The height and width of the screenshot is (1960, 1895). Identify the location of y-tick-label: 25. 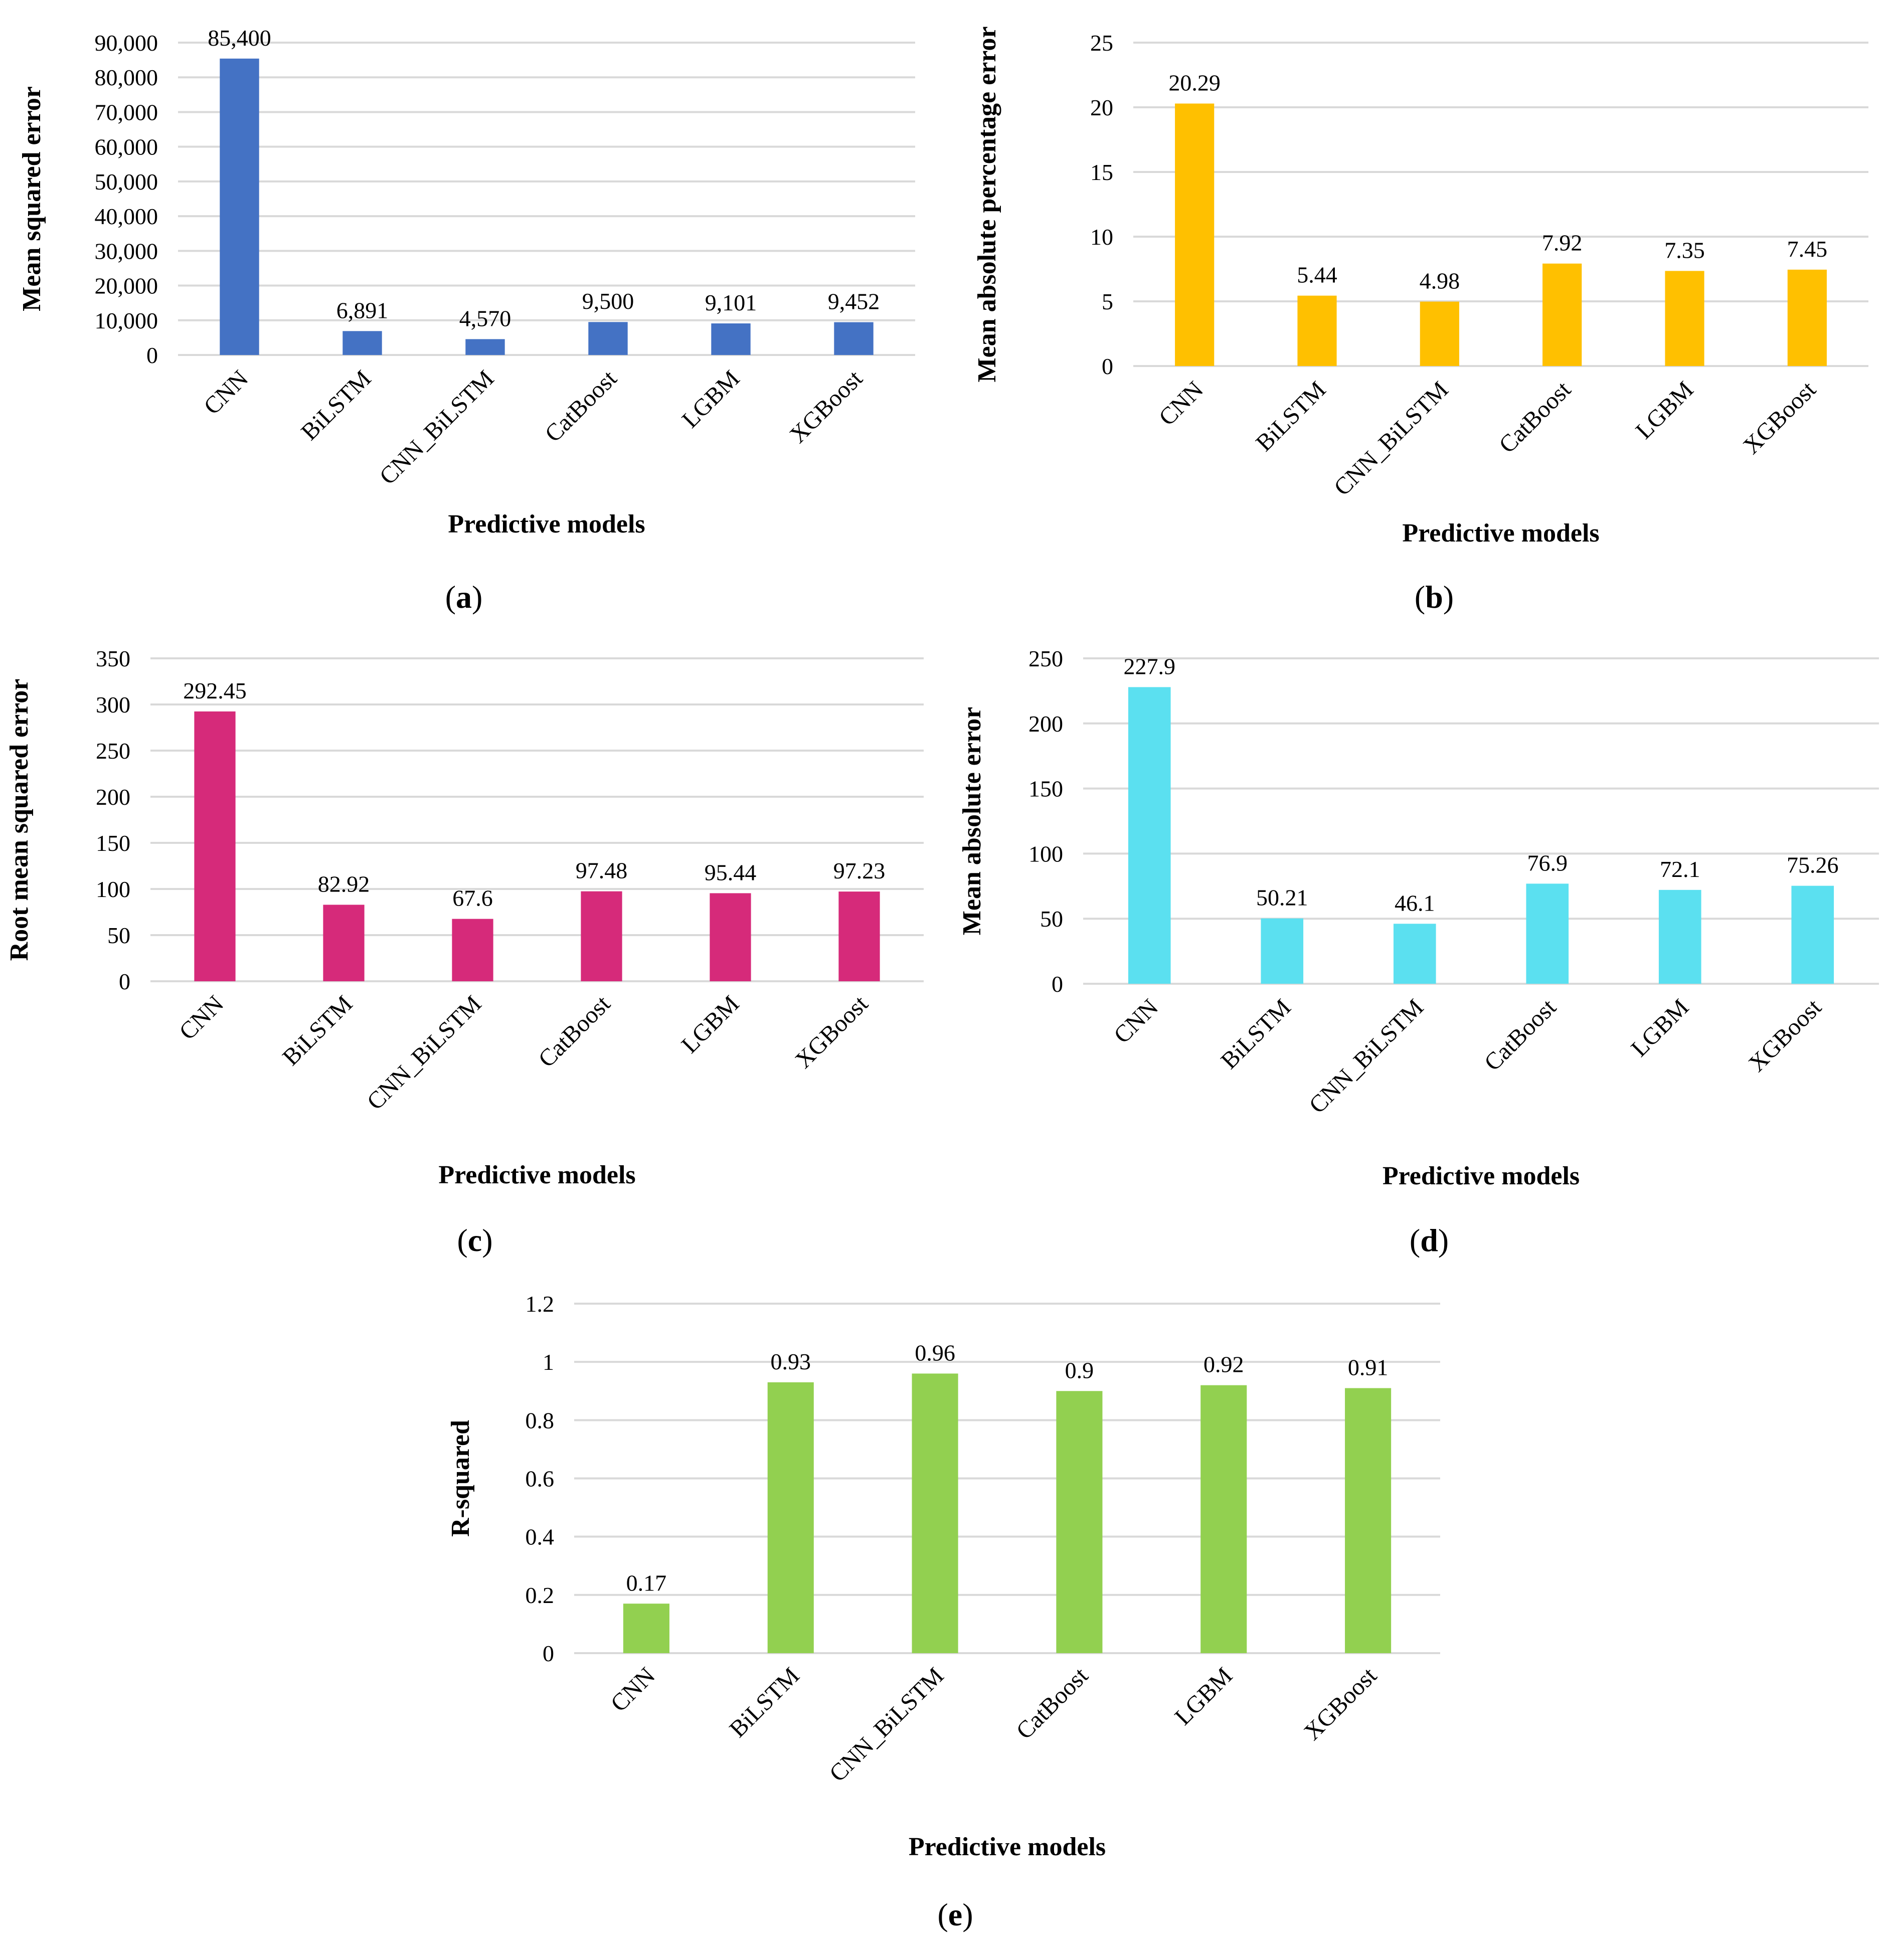
(1101, 43).